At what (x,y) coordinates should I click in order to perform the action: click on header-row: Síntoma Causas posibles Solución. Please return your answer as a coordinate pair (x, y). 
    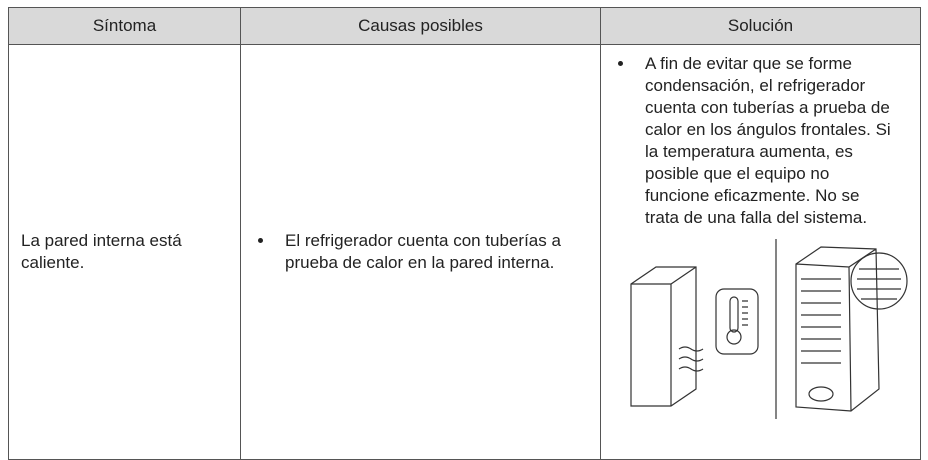
    Looking at the image, I should click on (464, 26).